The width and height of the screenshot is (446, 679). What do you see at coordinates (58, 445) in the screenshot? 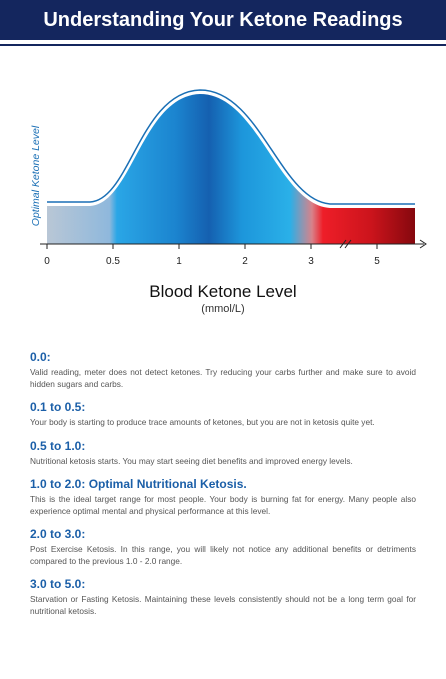
I see `section-heading: 0.5 to 1.0:` at bounding box center [58, 445].